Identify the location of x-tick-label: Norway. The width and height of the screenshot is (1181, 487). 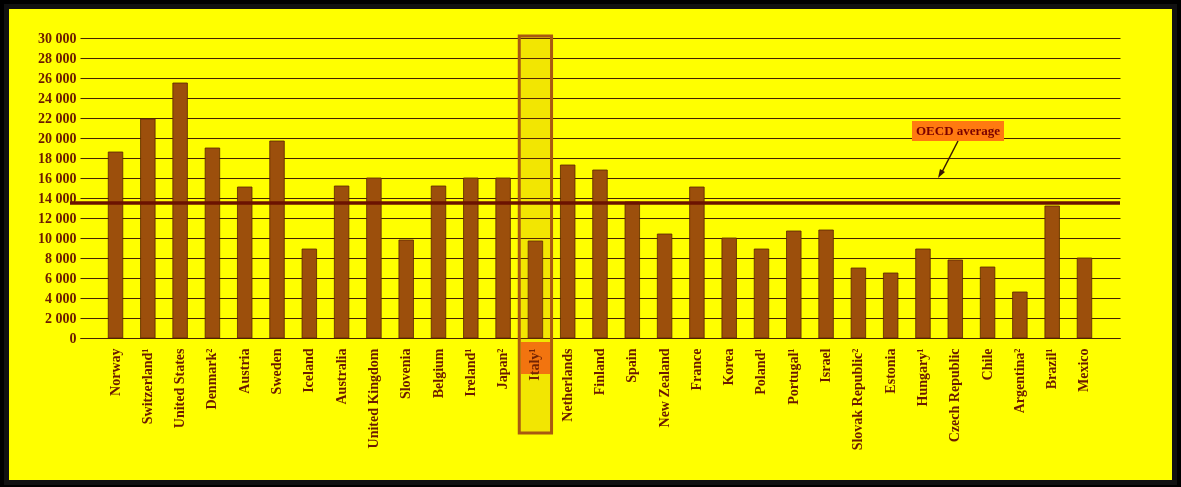
(115, 372).